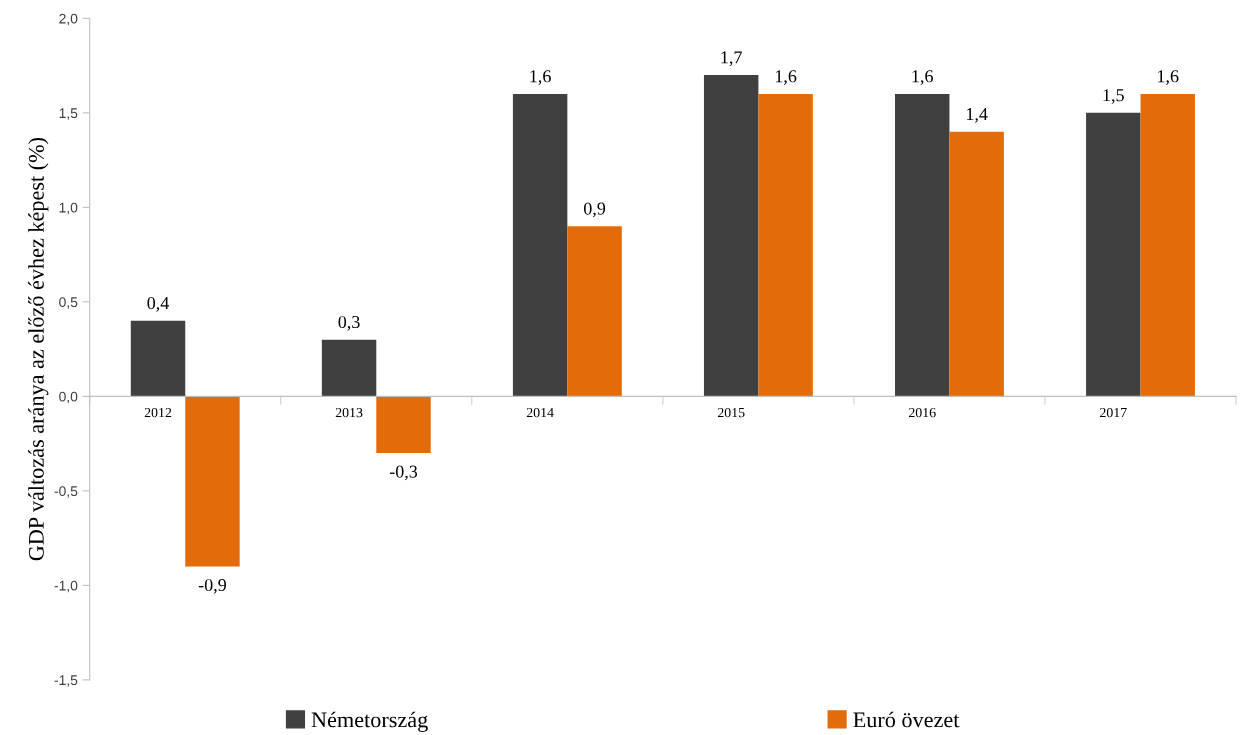 The height and width of the screenshot is (735, 1246). What do you see at coordinates (369, 721) in the screenshot?
I see `legend-label: Németország` at bounding box center [369, 721].